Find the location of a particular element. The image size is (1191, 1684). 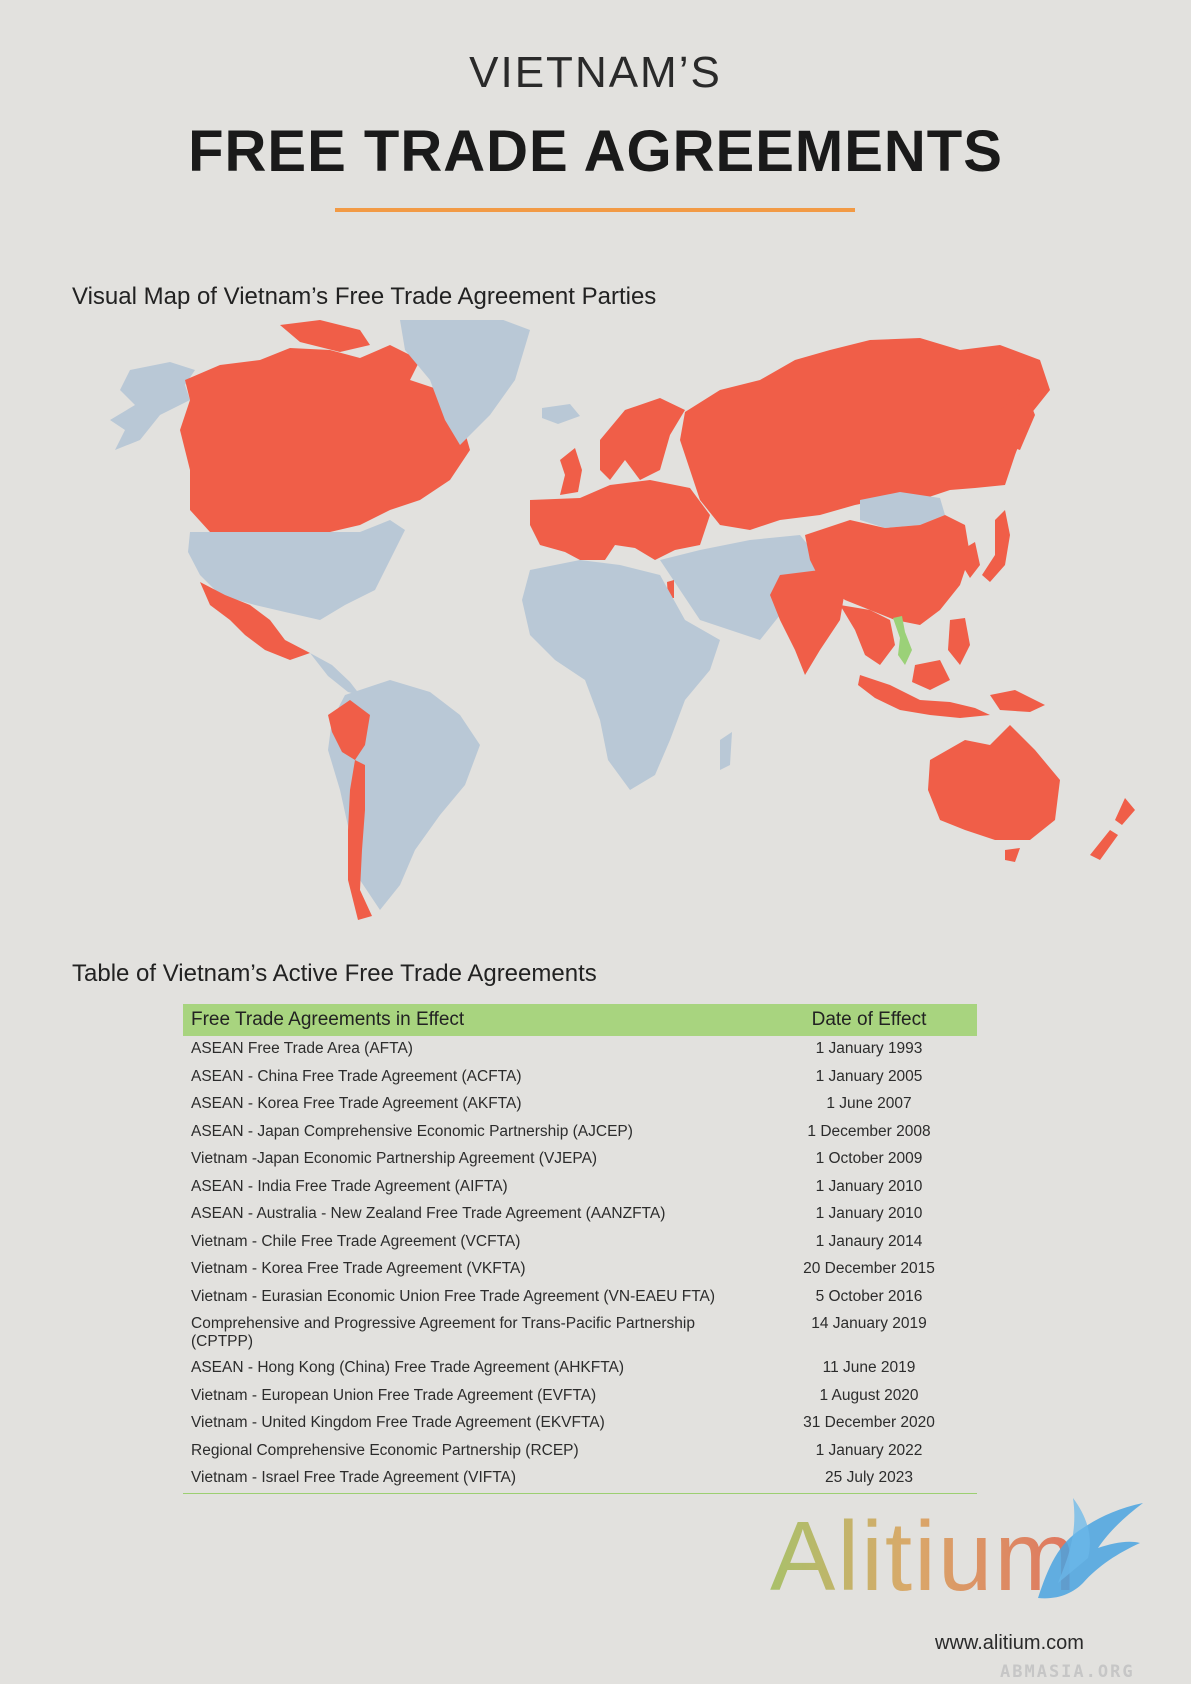

watermark: ABMASIA.ORG is located at coordinates (1067, 1672).